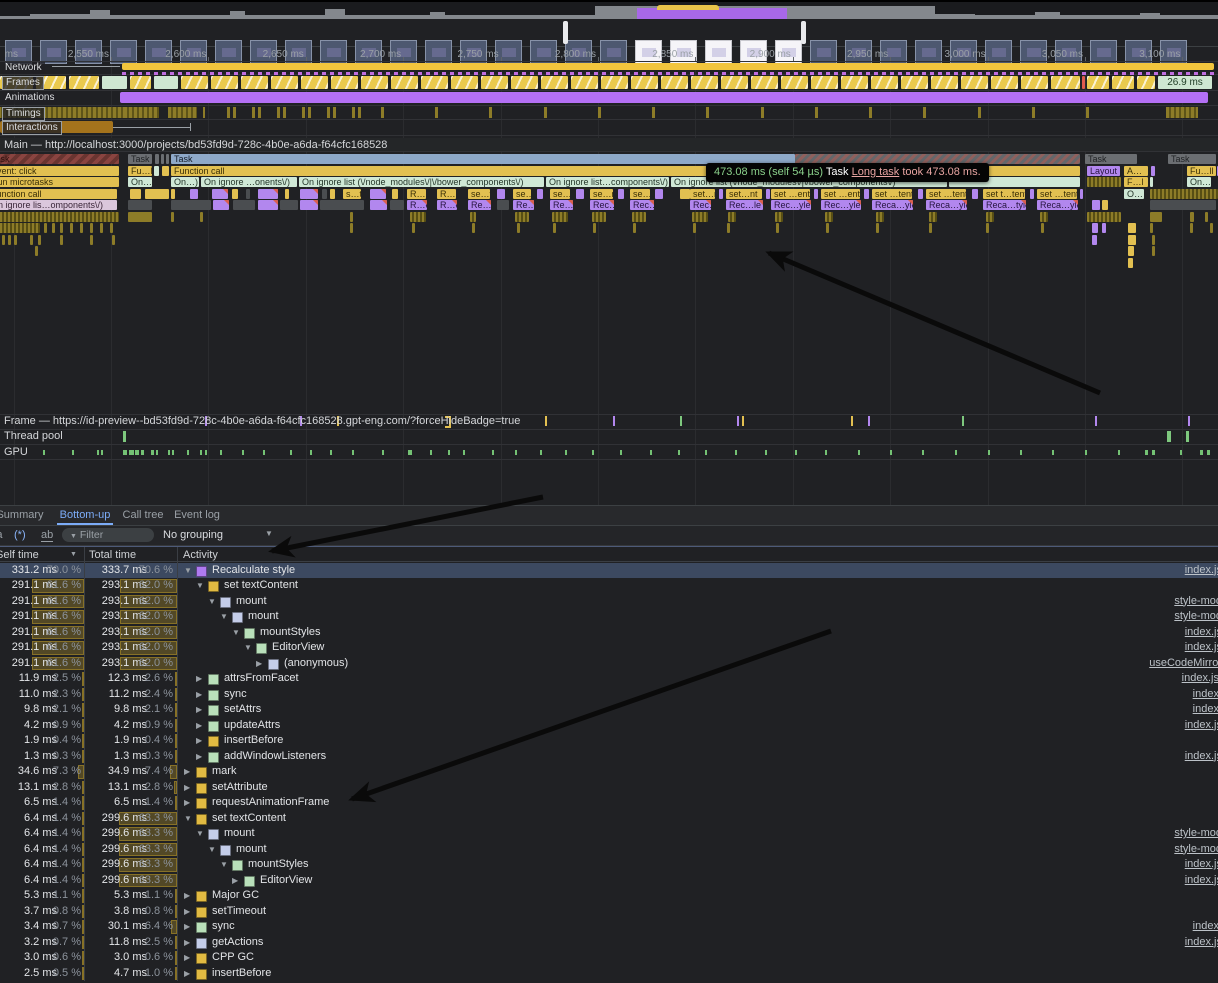 The height and width of the screenshot is (983, 1218). I want to click on source-link: style-mod, so click(1196, 833).